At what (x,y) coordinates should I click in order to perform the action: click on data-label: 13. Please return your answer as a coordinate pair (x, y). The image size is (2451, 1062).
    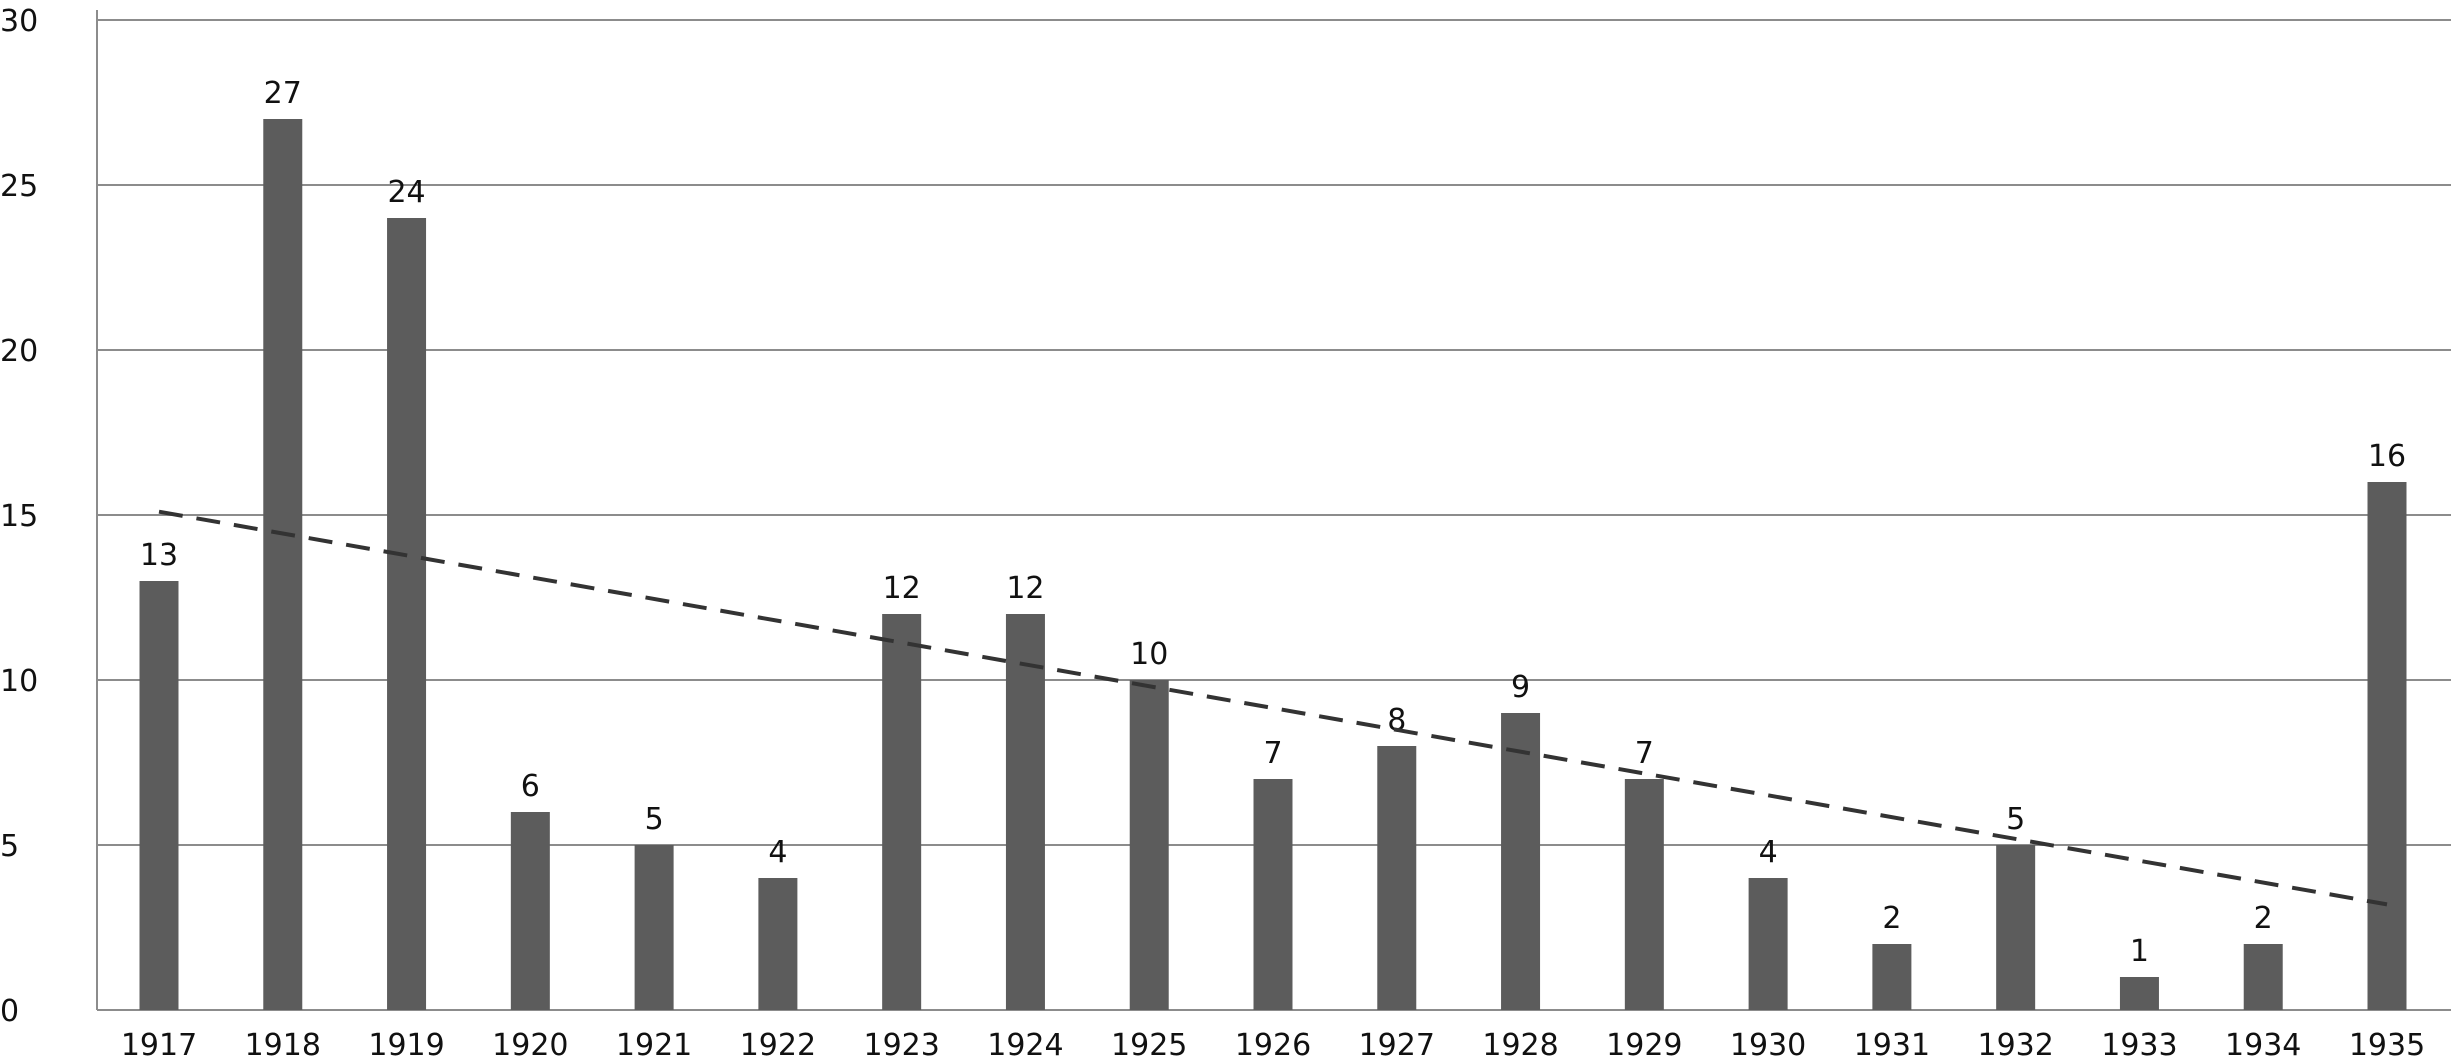
    Looking at the image, I should click on (159, 555).